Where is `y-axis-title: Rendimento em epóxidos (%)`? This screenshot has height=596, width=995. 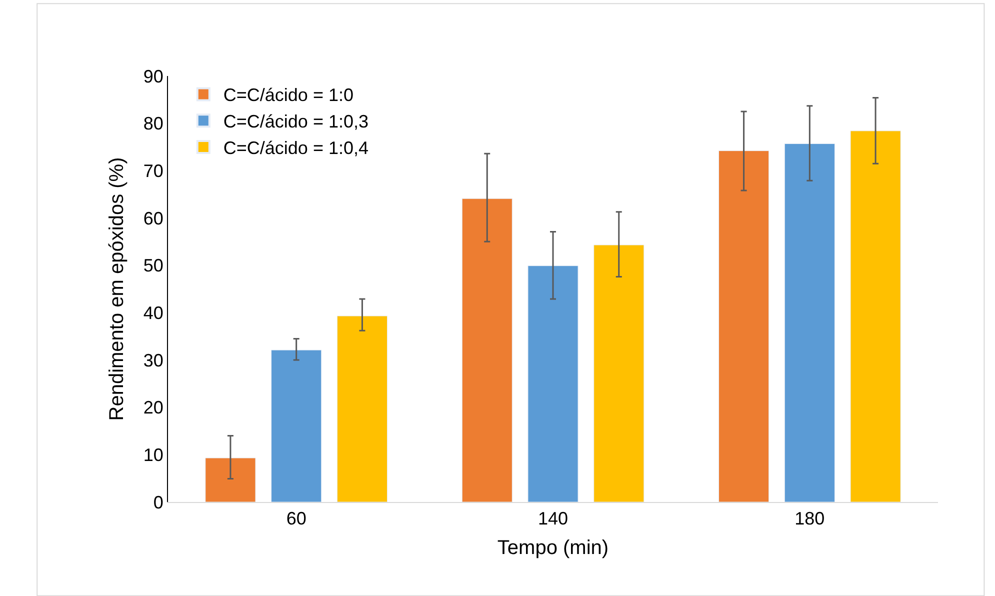 y-axis-title: Rendimento em epóxidos (%) is located at coordinates (117, 289).